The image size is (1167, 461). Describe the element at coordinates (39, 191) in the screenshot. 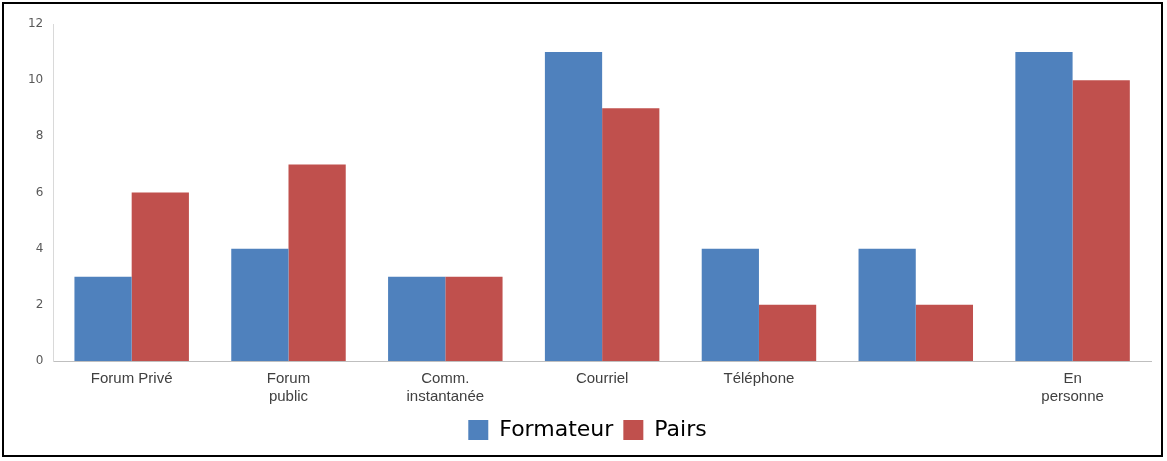

I see `y-tick-label: 6` at that location.